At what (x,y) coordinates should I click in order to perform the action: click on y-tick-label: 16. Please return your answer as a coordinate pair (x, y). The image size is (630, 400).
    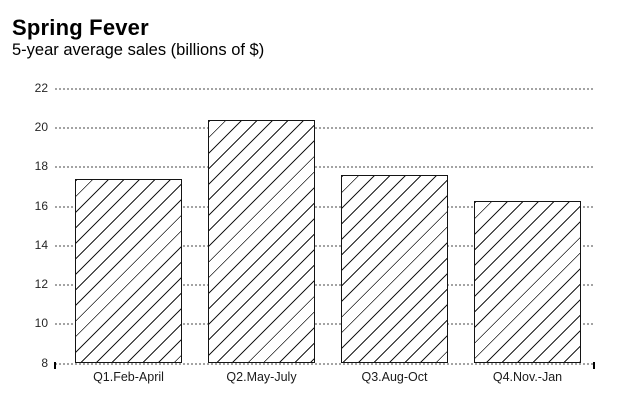
    Looking at the image, I should click on (41, 205).